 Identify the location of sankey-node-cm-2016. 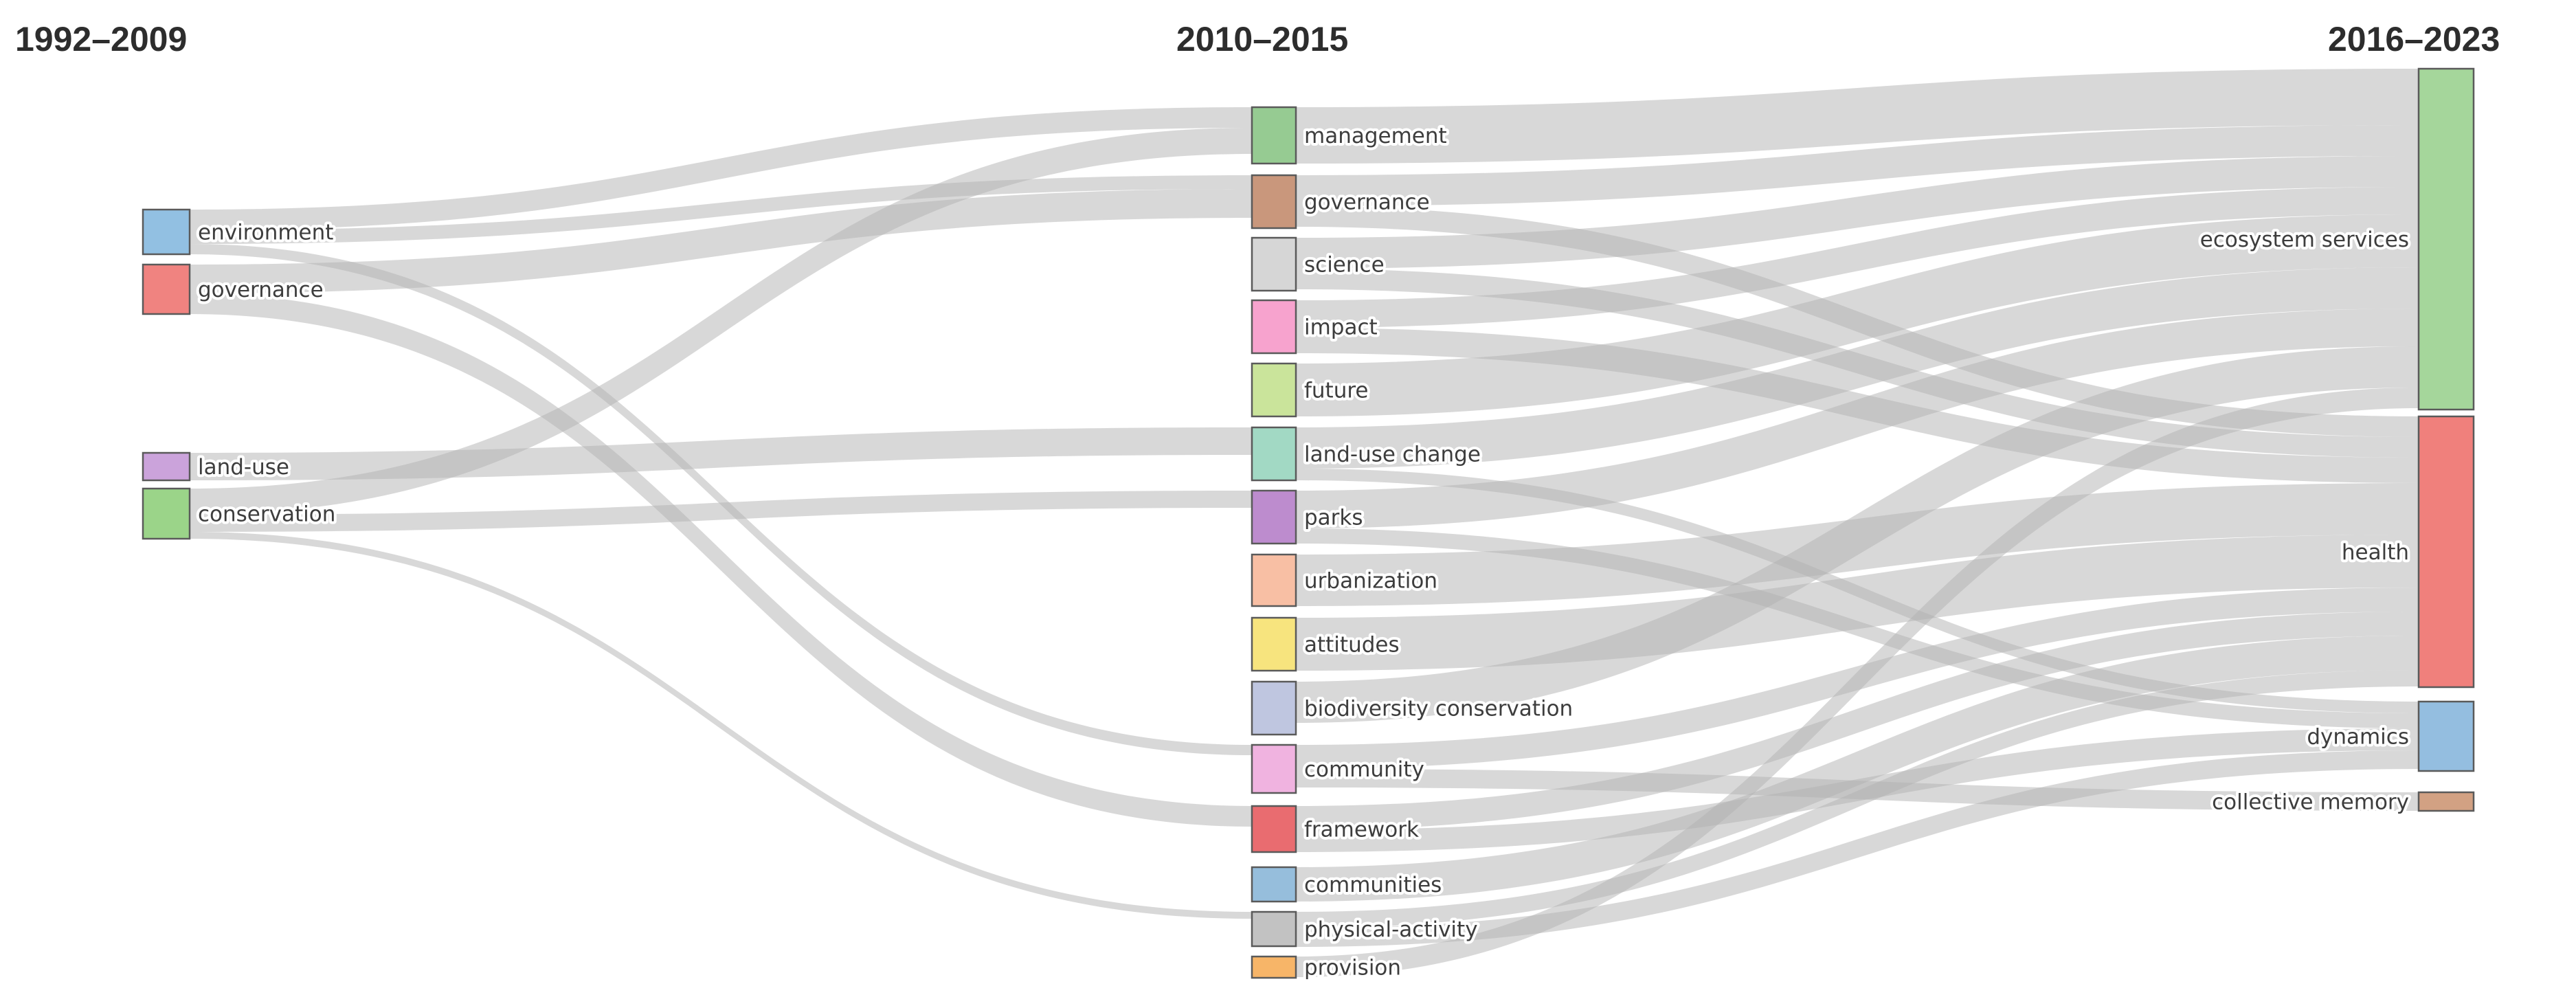
(2446, 801).